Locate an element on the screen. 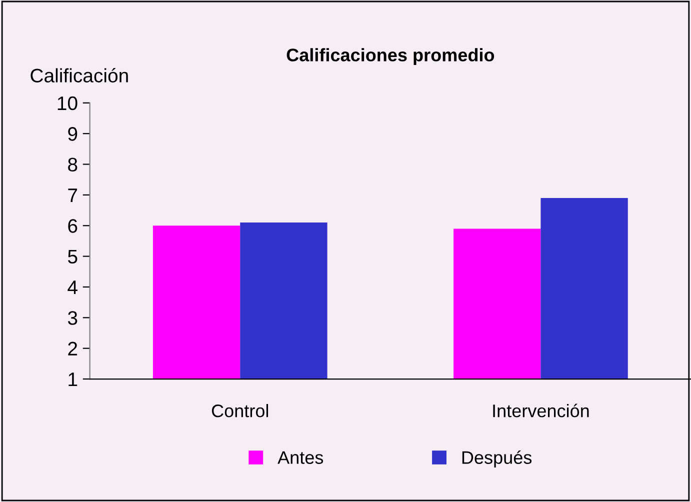 The width and height of the screenshot is (691, 502). y-tick-label: 7 is located at coordinates (73, 195).